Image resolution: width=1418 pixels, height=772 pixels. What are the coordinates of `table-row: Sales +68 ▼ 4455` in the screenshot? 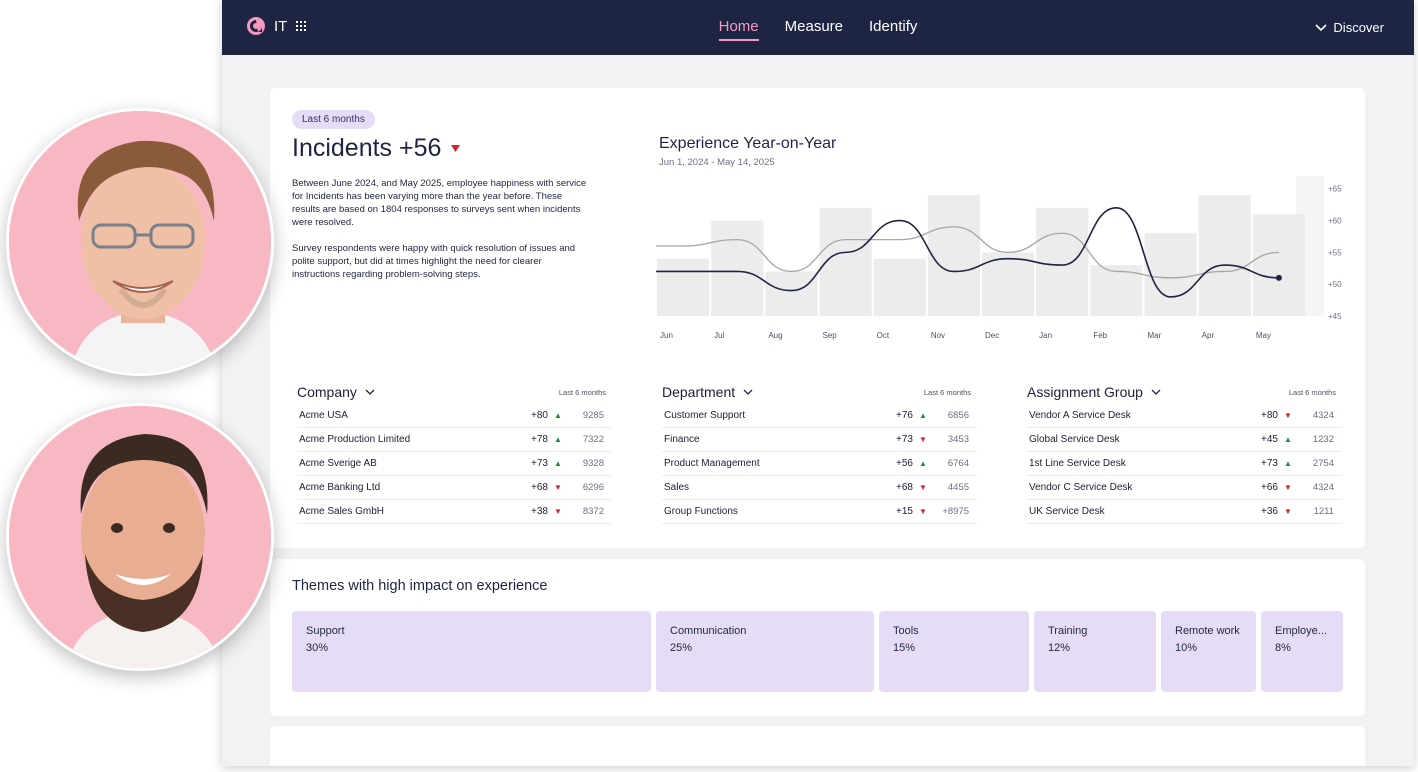 It's located at (819, 488).